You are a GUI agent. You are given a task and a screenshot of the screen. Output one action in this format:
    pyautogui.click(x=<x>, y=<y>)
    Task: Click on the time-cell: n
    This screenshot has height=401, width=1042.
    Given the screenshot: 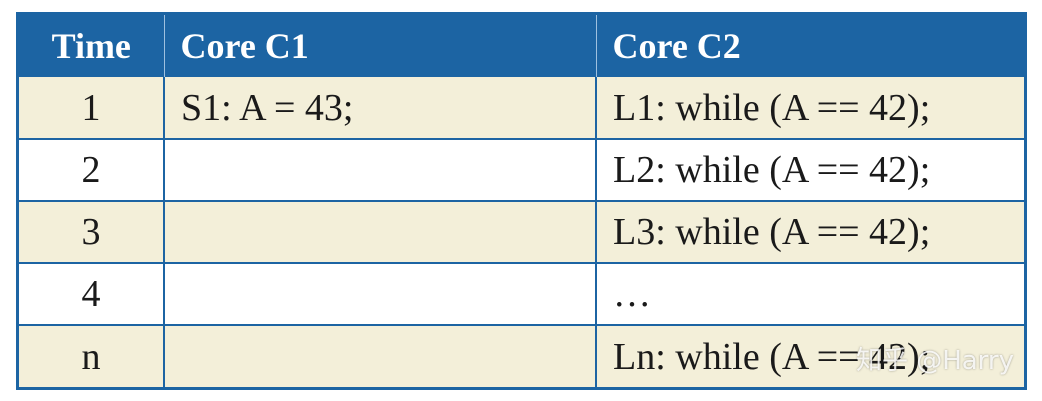 What is the action you would take?
    pyautogui.click(x=91, y=355)
    